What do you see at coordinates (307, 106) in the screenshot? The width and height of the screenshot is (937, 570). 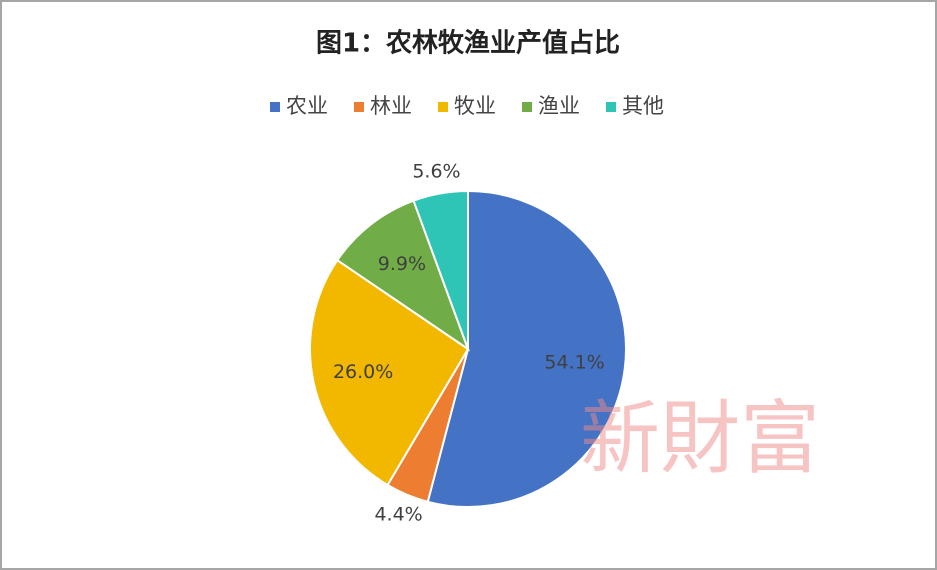 I see `legend-label: 农业` at bounding box center [307, 106].